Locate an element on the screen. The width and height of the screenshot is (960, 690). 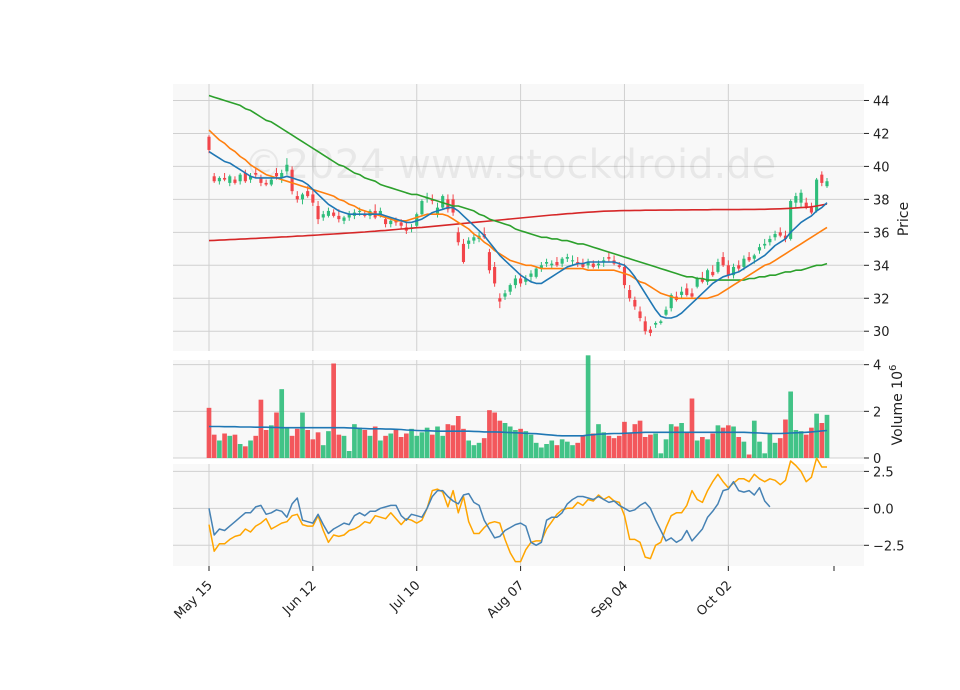
x-tick-label: Sep 04 is located at coordinates (610, 599).